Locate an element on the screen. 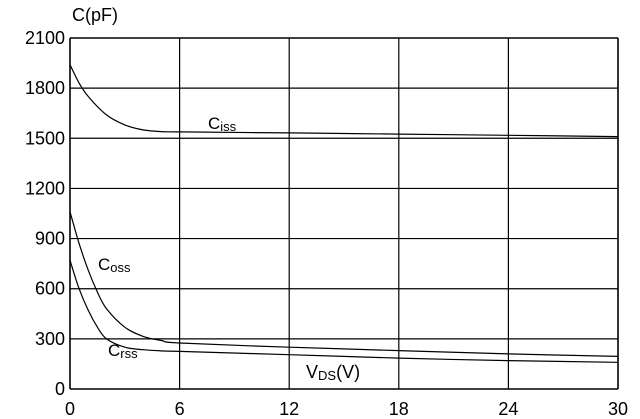 The image size is (640, 419). y-tick-label: 1500 is located at coordinates (45, 138).